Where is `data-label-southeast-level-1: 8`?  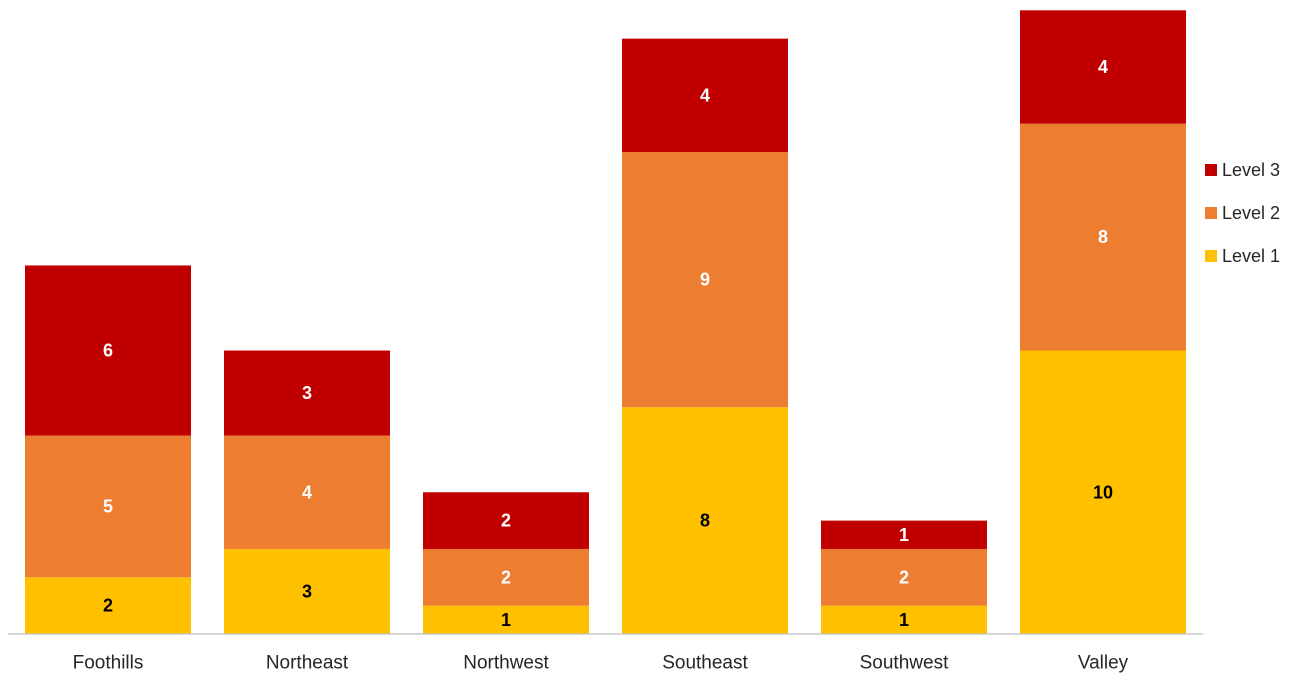 data-label-southeast-level-1: 8 is located at coordinates (705, 521).